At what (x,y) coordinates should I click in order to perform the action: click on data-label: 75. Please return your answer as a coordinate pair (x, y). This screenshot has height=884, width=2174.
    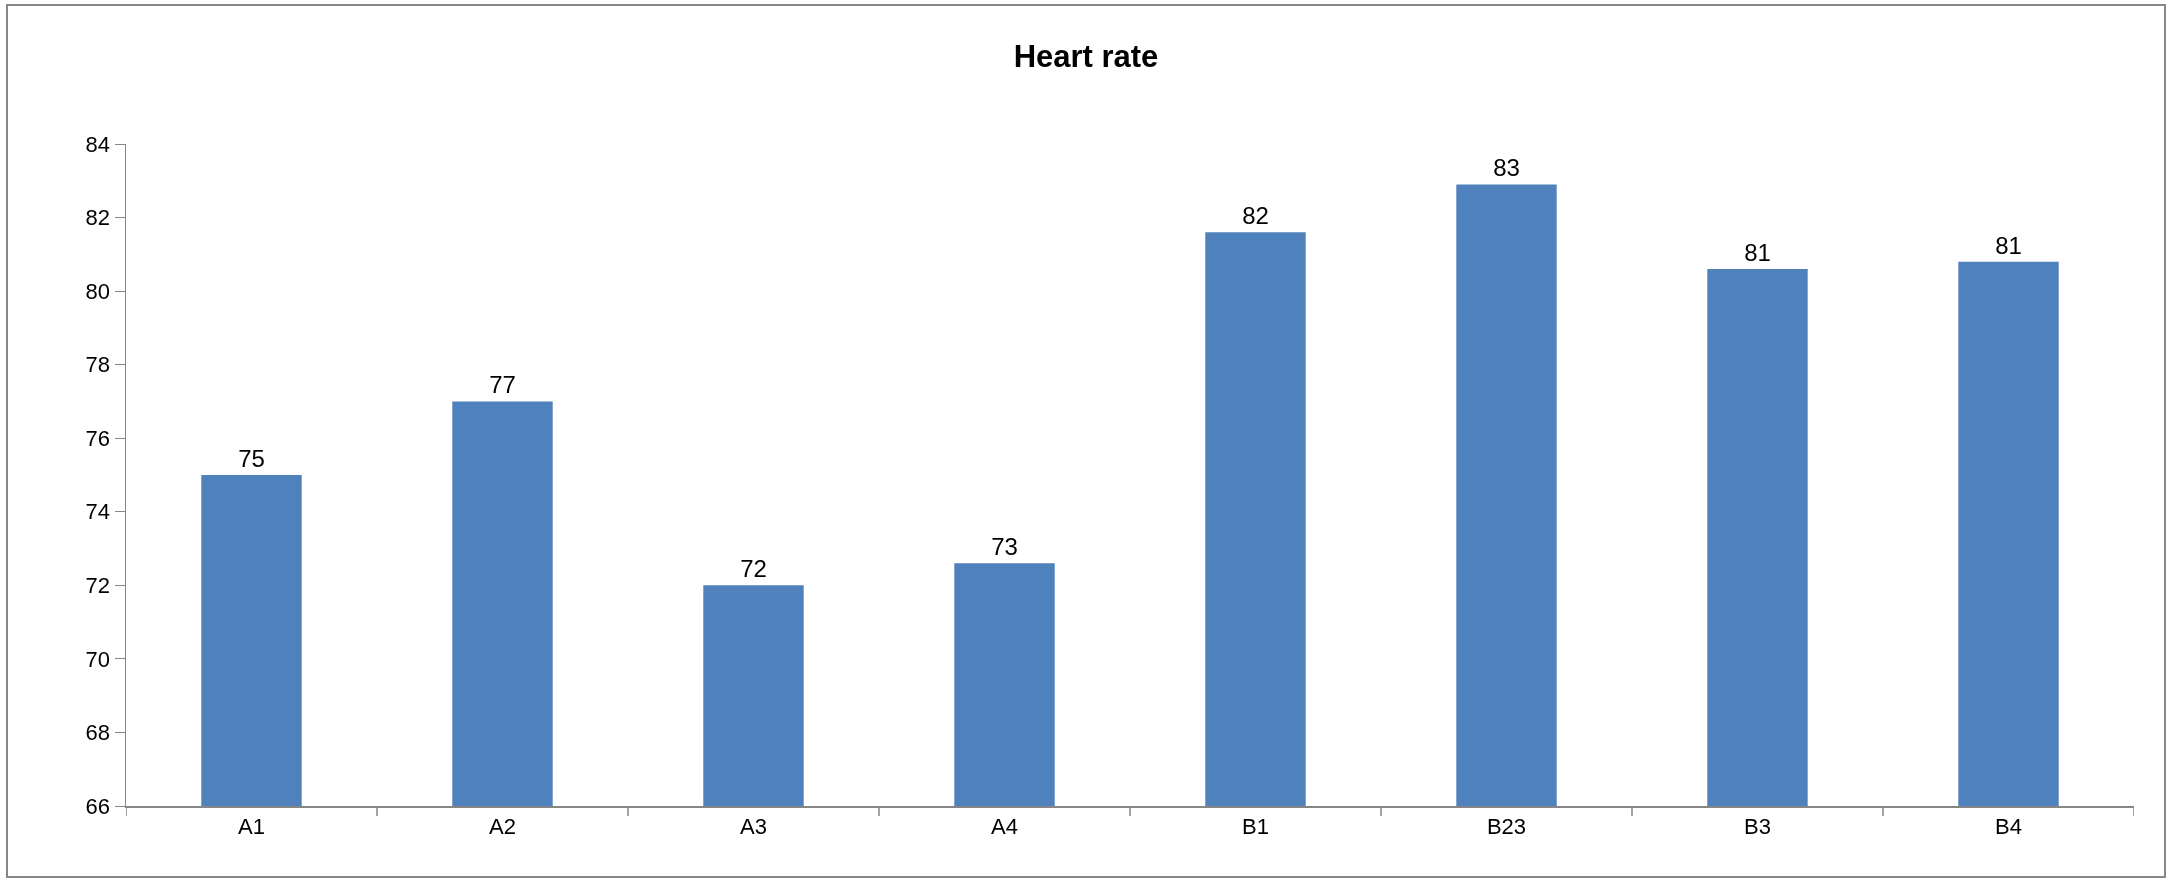
    Looking at the image, I should click on (251, 458).